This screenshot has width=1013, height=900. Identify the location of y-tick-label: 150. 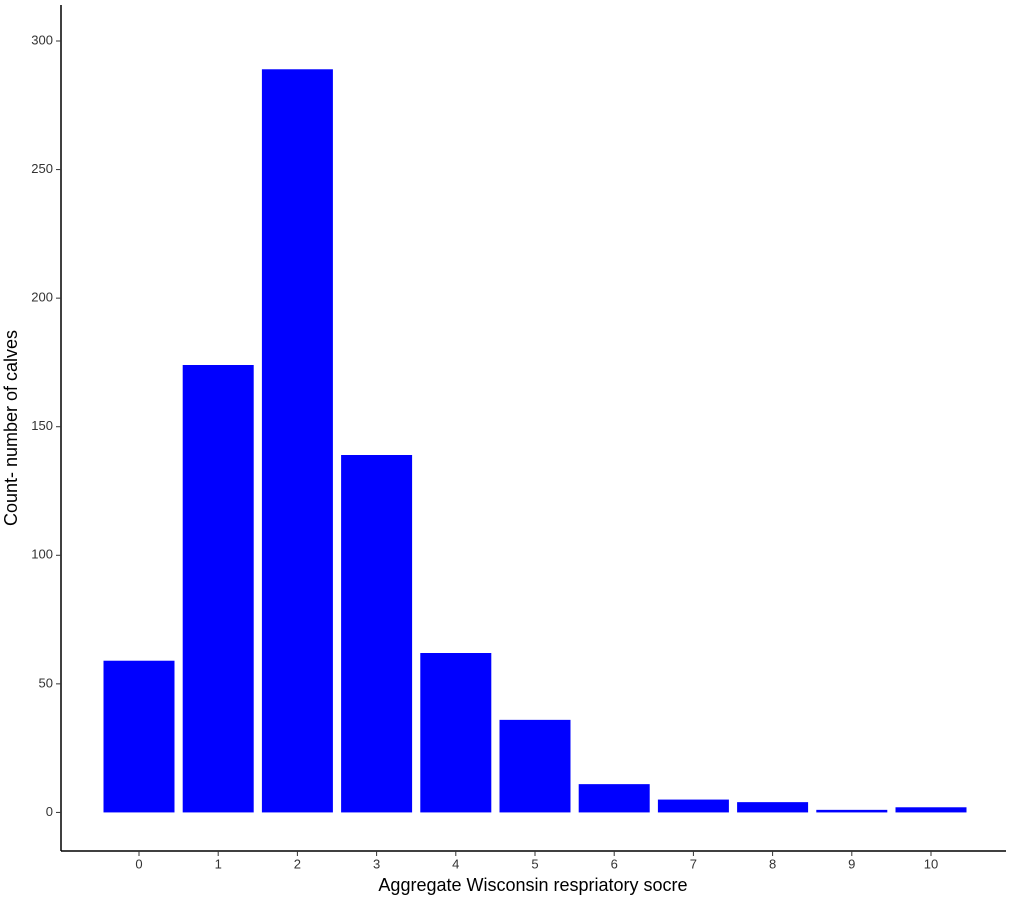
(42, 425).